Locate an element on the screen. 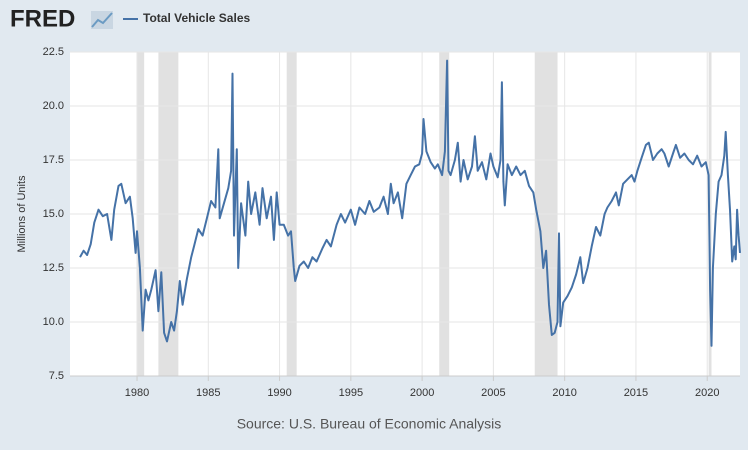  x-tick-label: 1995 is located at coordinates (351, 393).